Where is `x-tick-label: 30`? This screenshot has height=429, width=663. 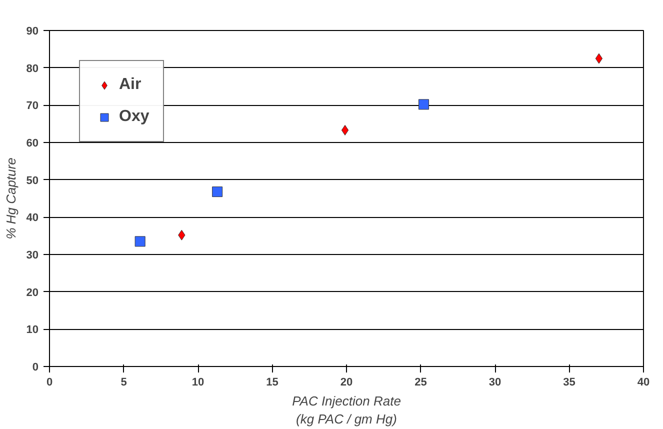 x-tick-label: 30 is located at coordinates (495, 382).